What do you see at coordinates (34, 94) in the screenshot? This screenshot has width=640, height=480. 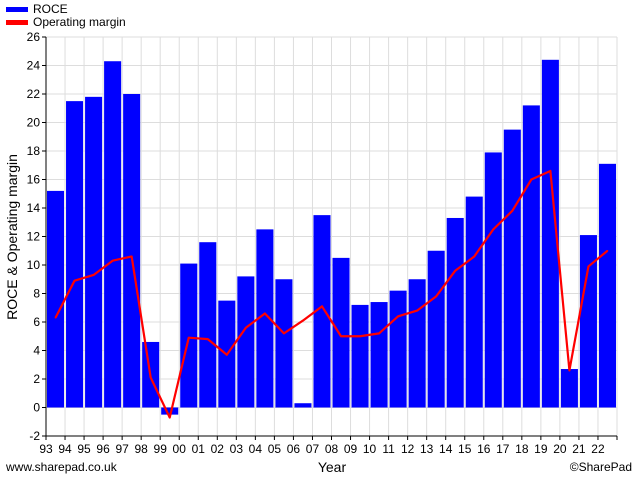 I see `y-tick-label: 22` at bounding box center [34, 94].